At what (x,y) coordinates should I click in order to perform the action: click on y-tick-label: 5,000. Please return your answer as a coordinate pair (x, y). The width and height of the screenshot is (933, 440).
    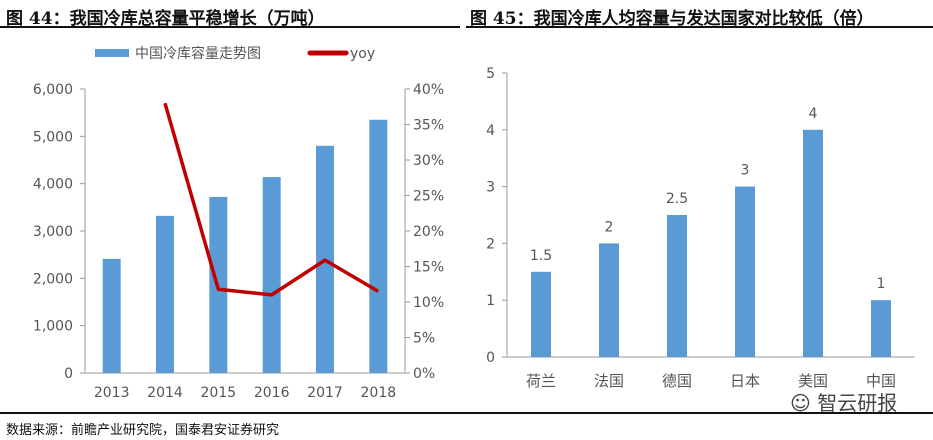
    Looking at the image, I should click on (53, 137).